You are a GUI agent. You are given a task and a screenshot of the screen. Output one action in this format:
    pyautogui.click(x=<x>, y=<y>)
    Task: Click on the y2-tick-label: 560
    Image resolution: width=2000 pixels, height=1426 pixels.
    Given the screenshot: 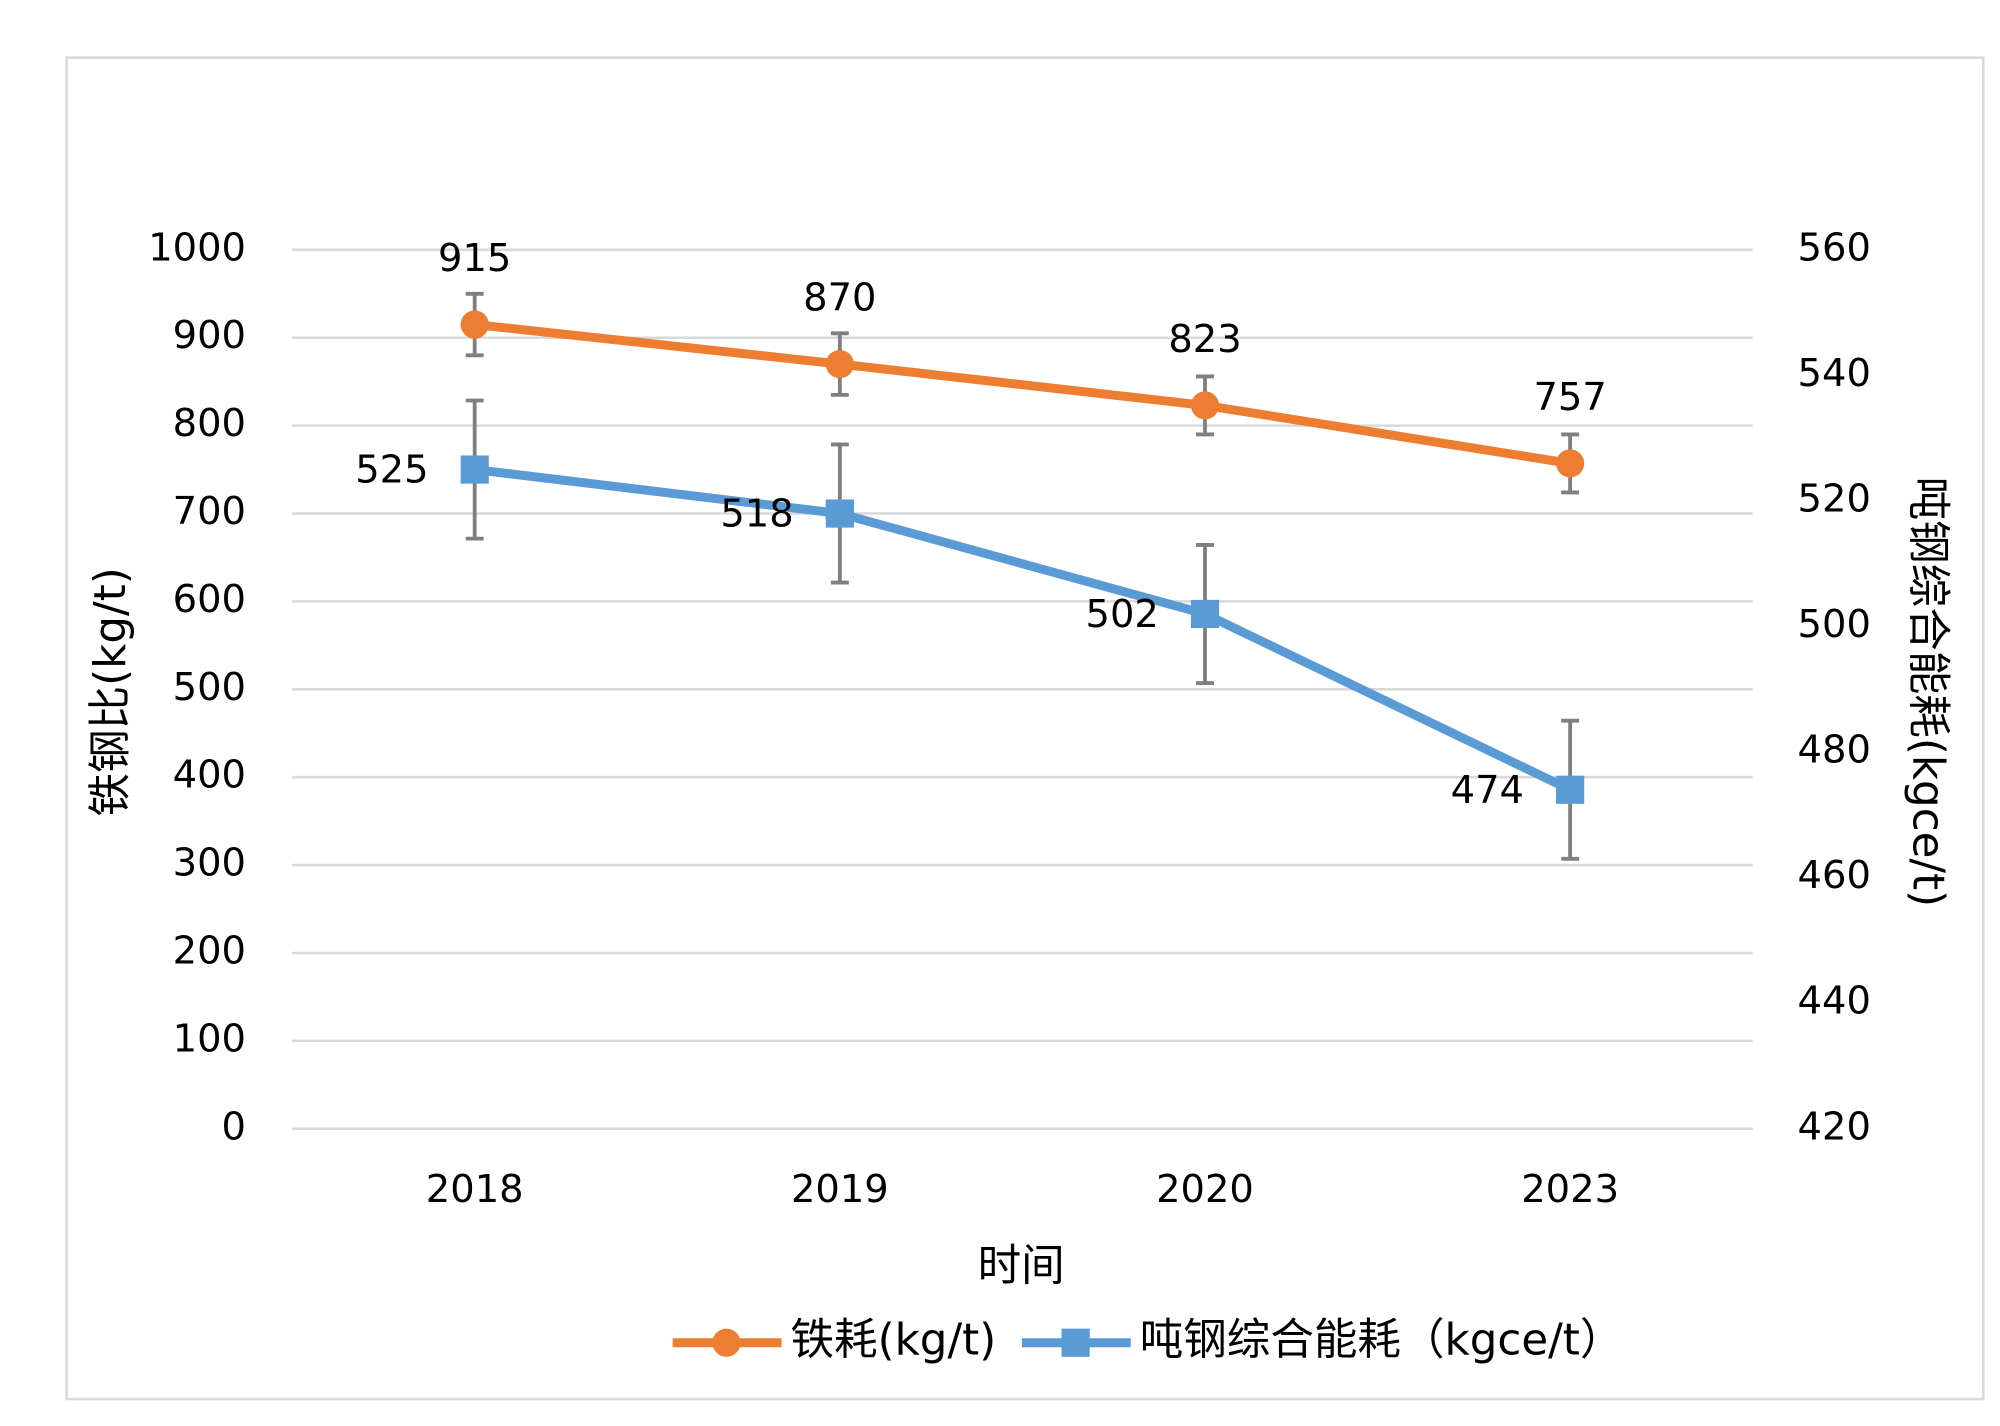 What is the action you would take?
    pyautogui.click(x=1834, y=247)
    